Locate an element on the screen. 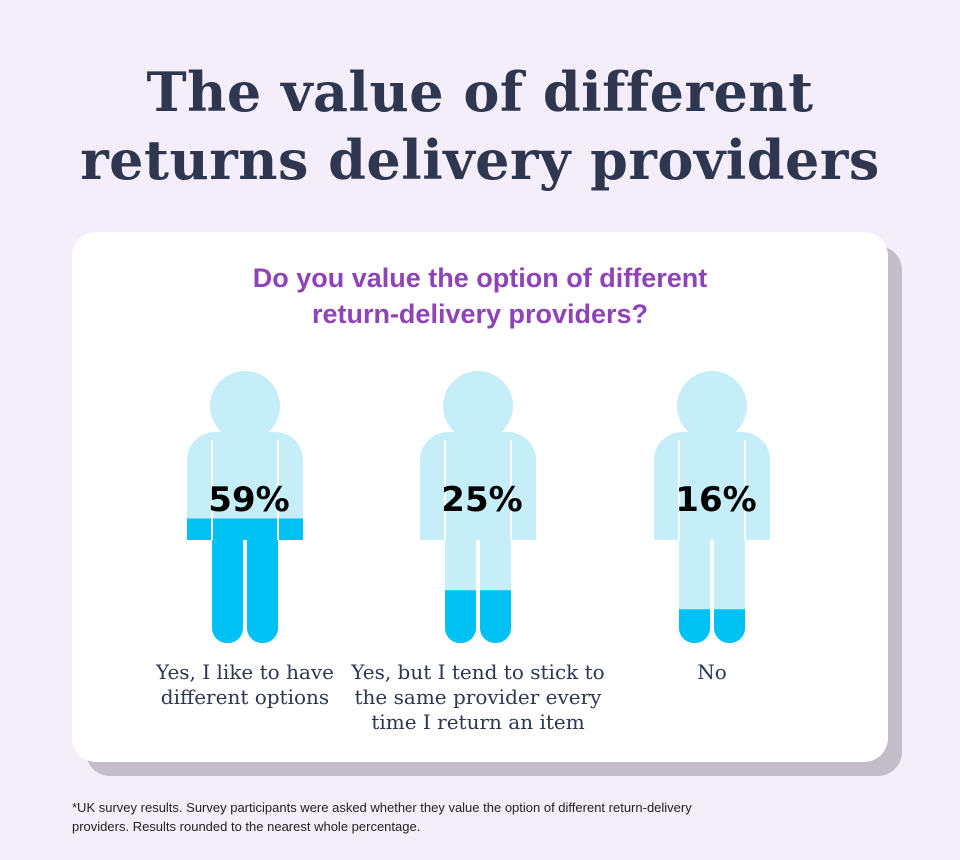  person-yes-same-provider is located at coordinates (478, 507).